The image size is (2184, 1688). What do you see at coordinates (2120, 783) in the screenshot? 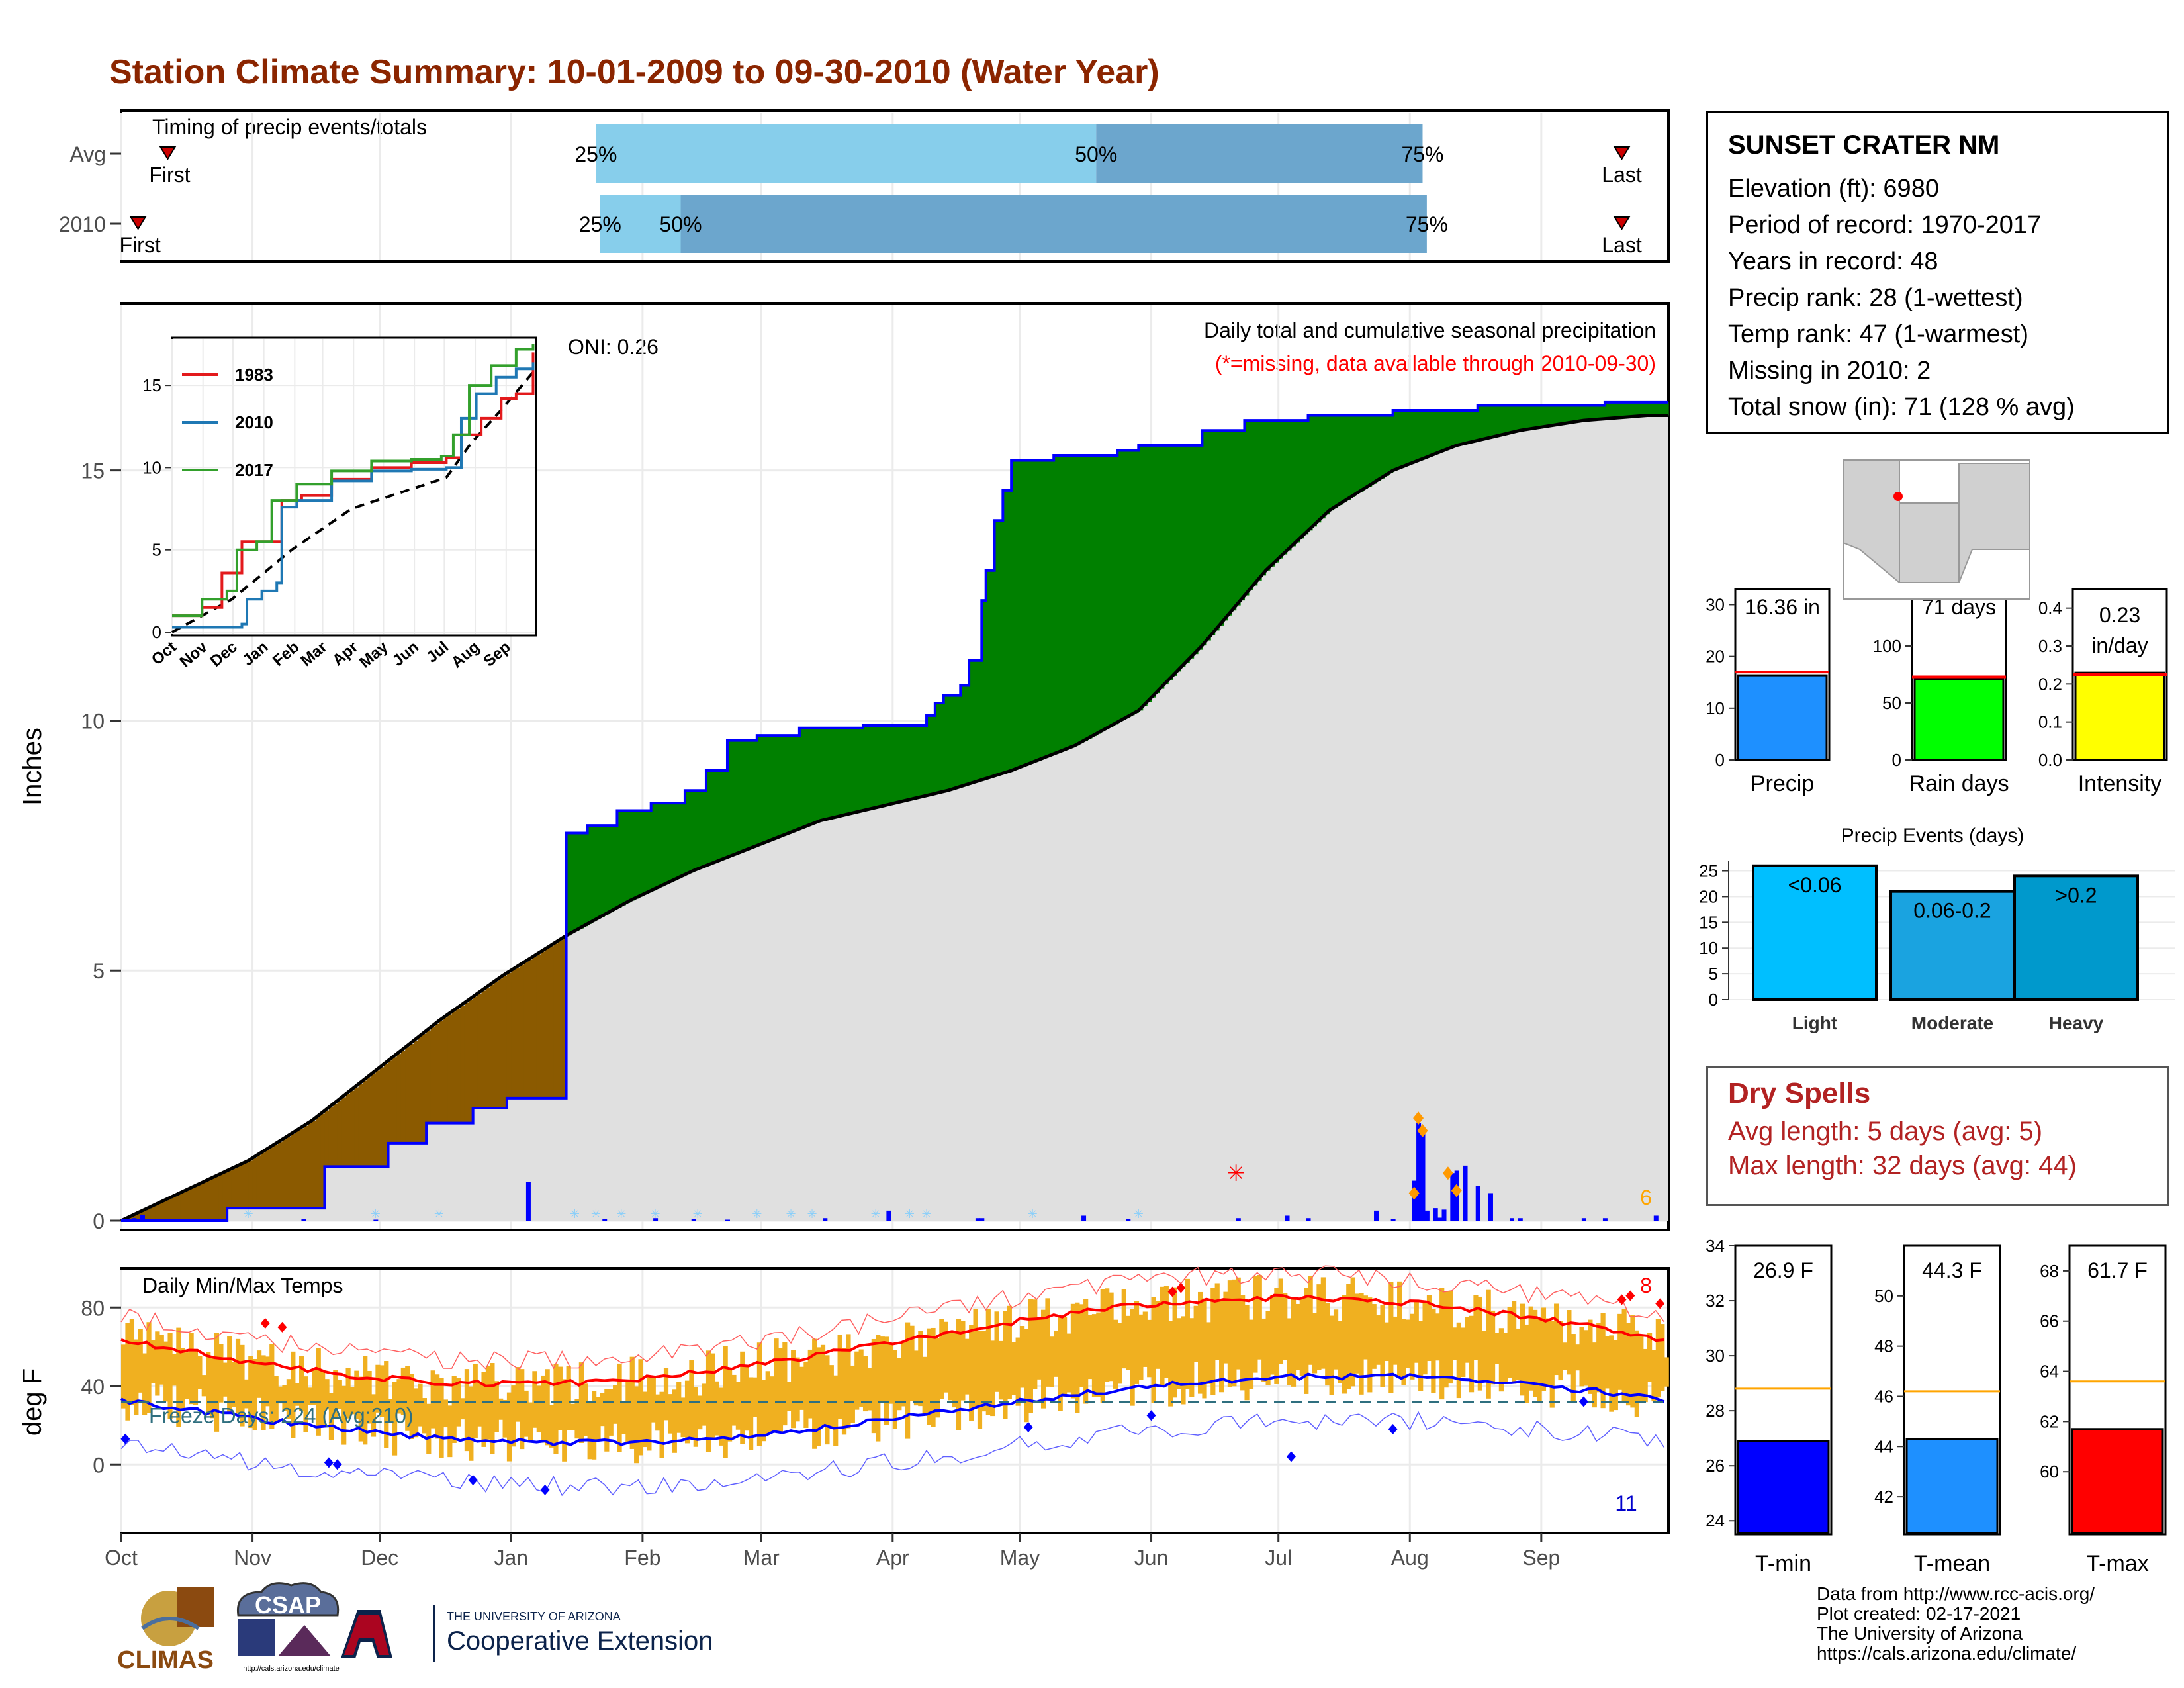
I see `summary-category-label: Intensity` at bounding box center [2120, 783].